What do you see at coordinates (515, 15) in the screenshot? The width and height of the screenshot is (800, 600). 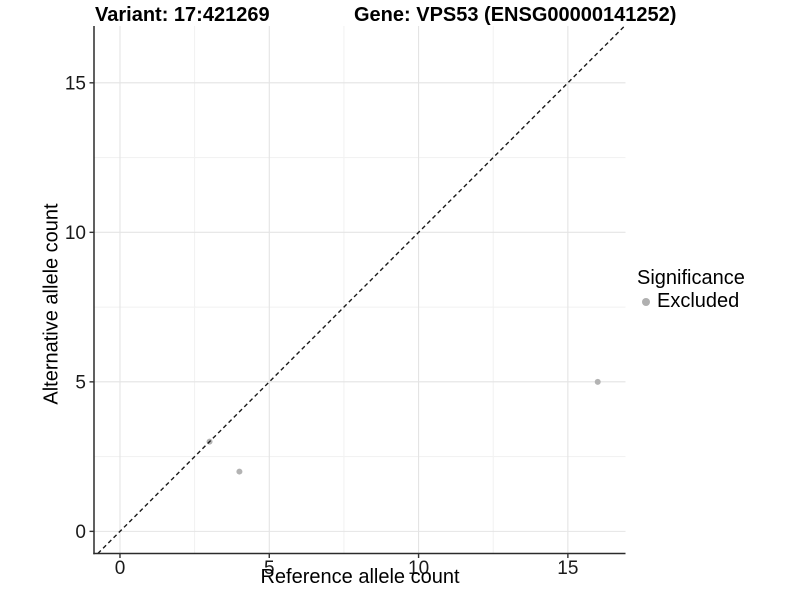 I see `plot-title-gene: Gene: VPS53 (ENSG00000141252)` at bounding box center [515, 15].